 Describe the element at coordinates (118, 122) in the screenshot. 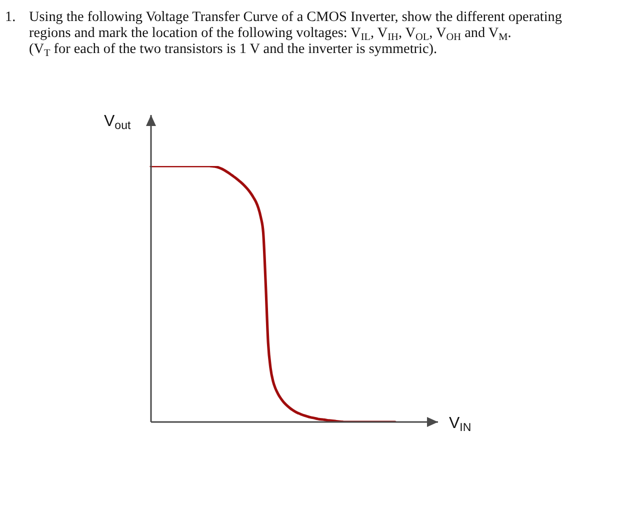

I see `y-axis-title: V$_{out}$` at that location.